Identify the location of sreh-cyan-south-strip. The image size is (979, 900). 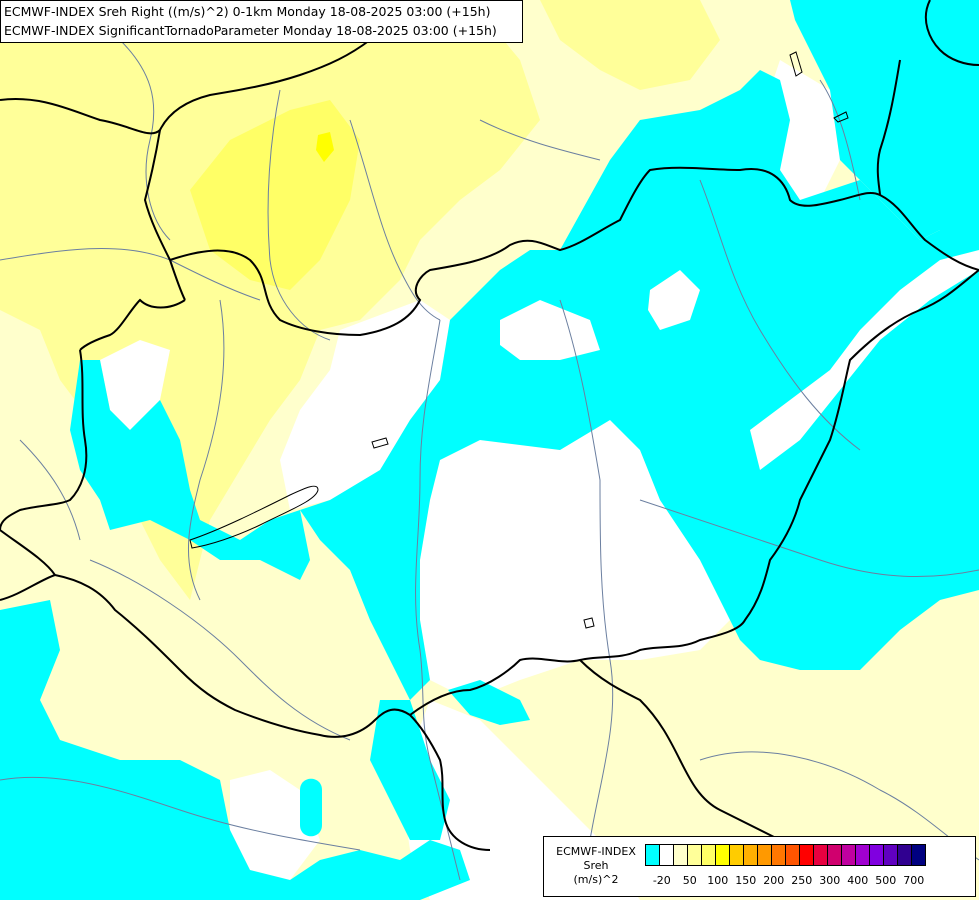
(410, 770).